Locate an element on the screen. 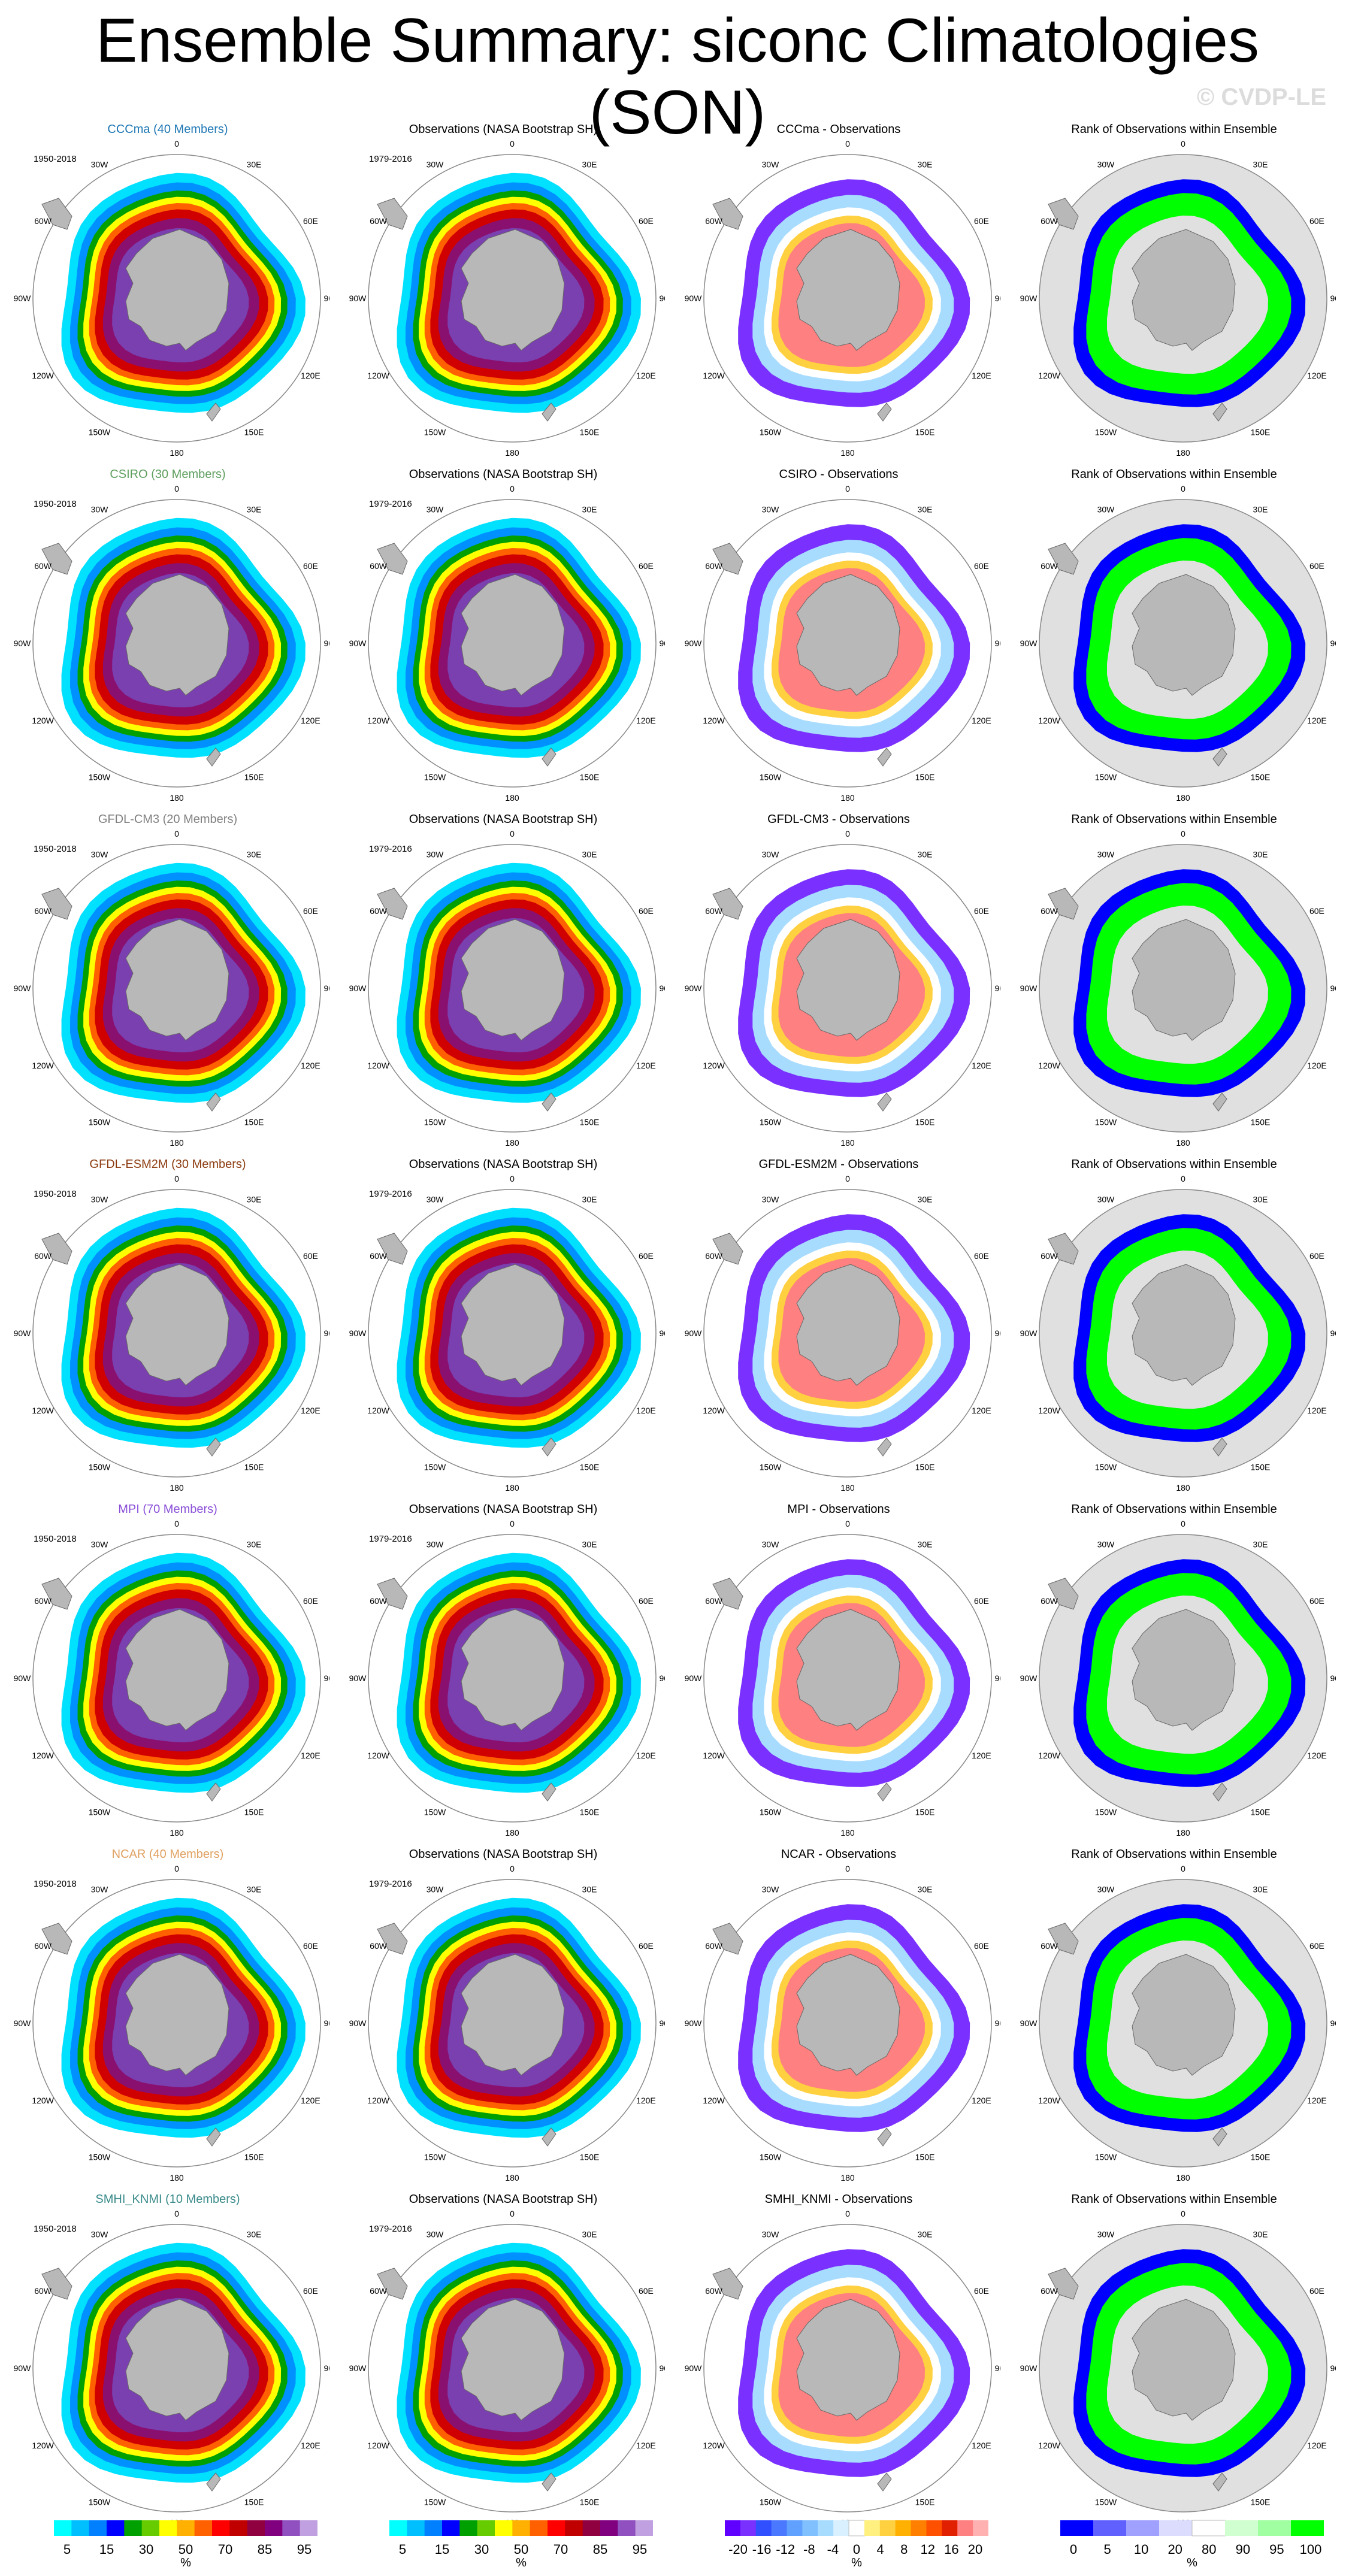 The height and width of the screenshot is (2576, 1355). colorbar-tick: 30 is located at coordinates (481, 2549).